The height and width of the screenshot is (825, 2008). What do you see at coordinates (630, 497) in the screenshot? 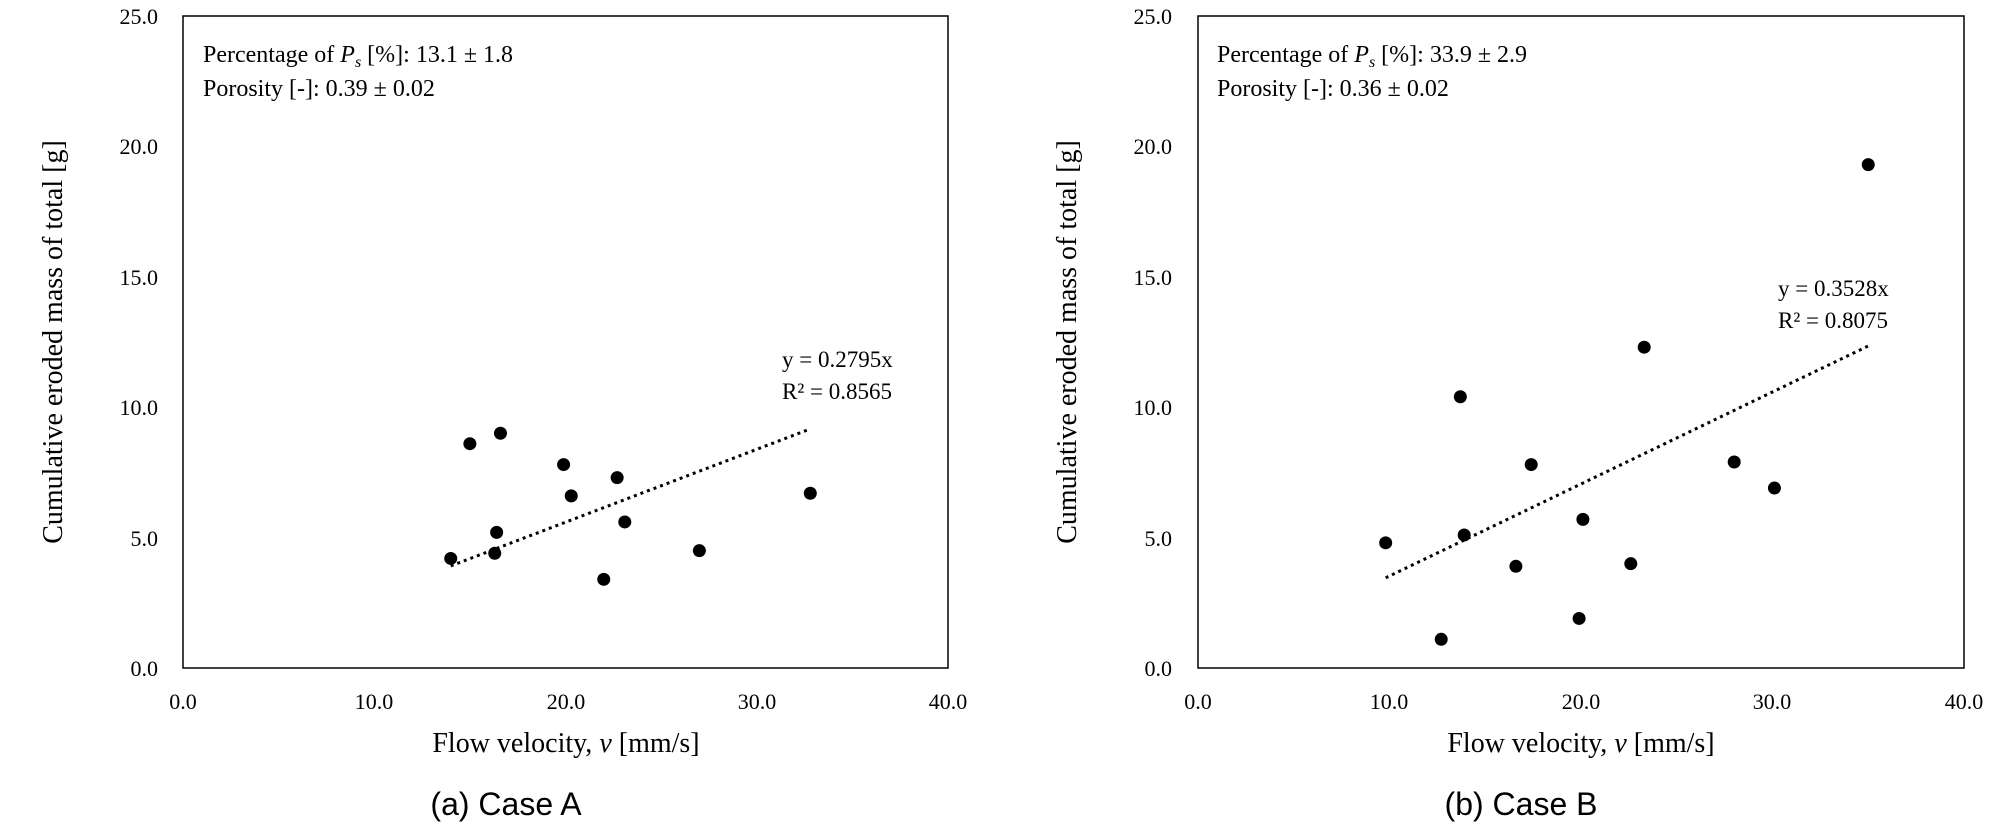
I see `chart-a-trendline` at bounding box center [630, 497].